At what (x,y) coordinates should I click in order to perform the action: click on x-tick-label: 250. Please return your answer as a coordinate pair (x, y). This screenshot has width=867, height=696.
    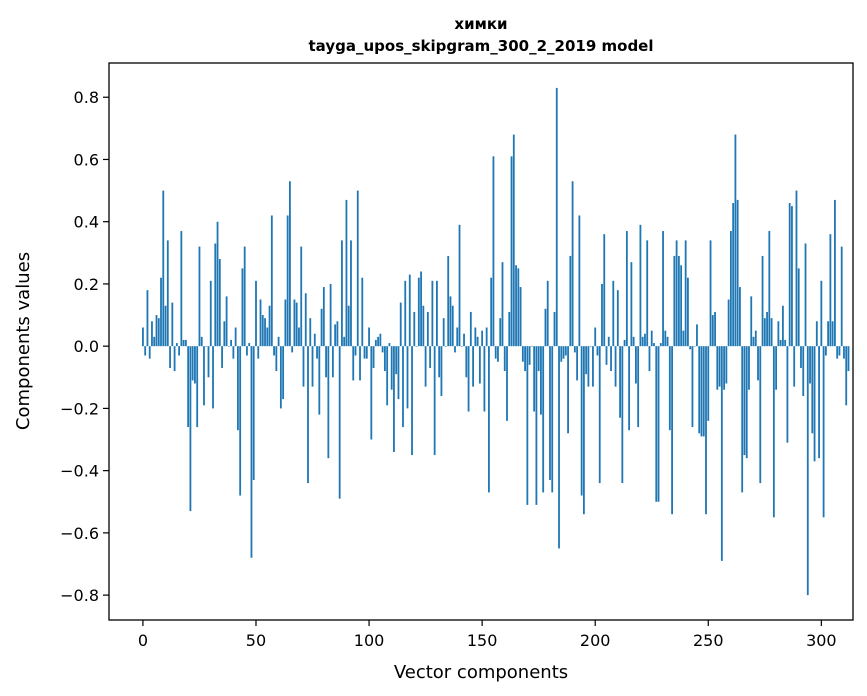
    Looking at the image, I should click on (708, 640).